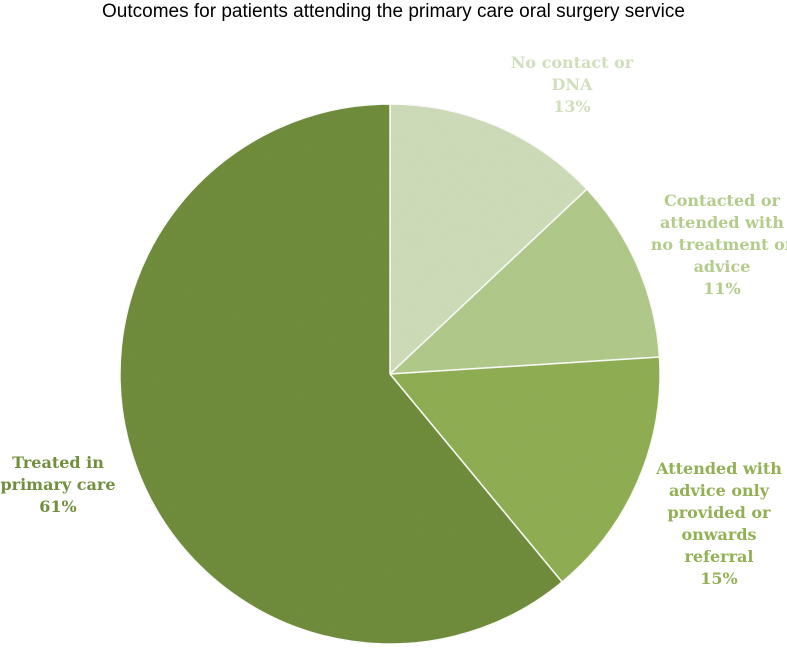 The width and height of the screenshot is (787, 658). I want to click on slice-label: Treated in primary care 61%, so click(57, 484).